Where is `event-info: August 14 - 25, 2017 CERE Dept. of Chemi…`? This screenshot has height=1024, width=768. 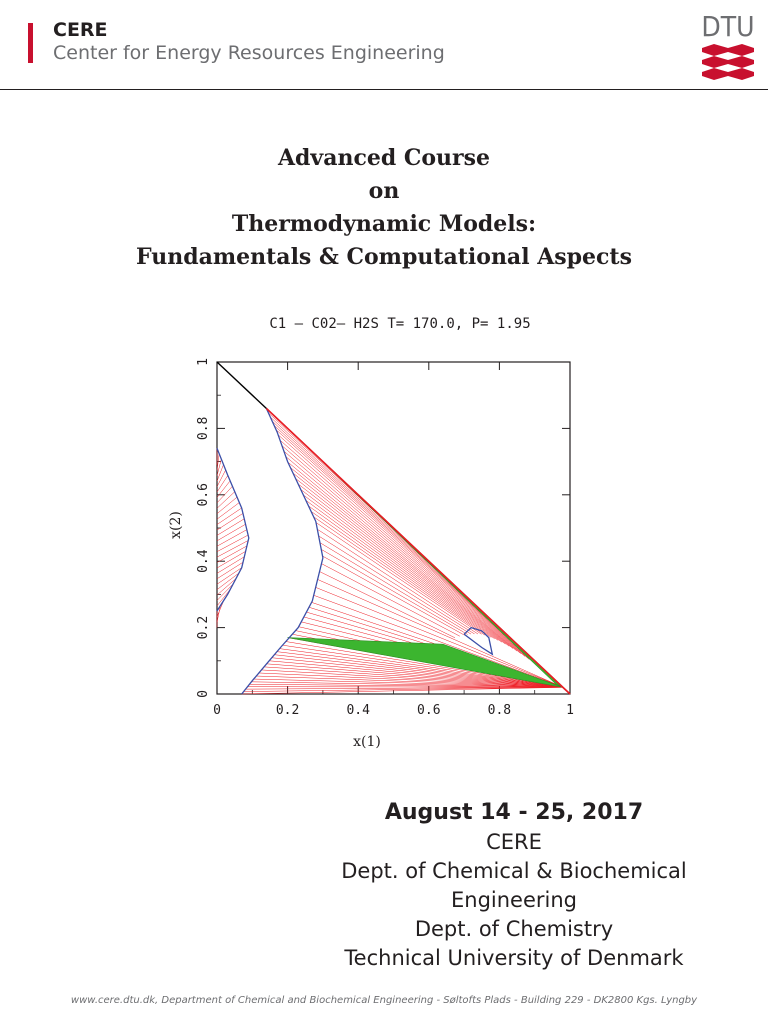 event-info: August 14 - 25, 2017 CERE Dept. of Chemi… is located at coordinates (514, 885).